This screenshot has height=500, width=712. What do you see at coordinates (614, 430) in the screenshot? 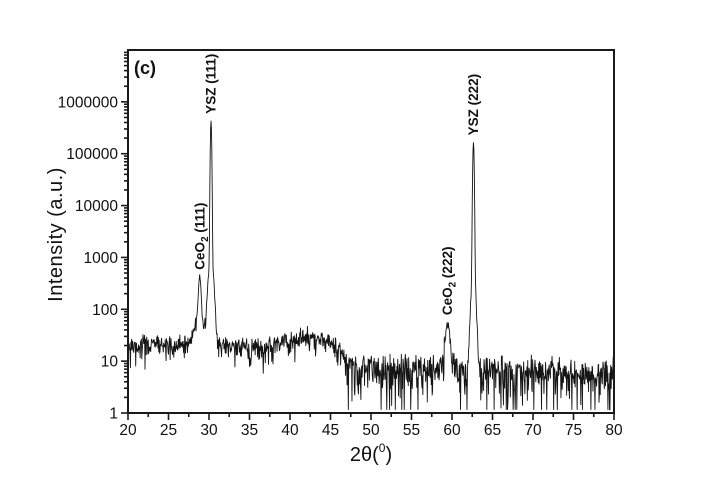
I see `x-tick-label: 80` at bounding box center [614, 430].